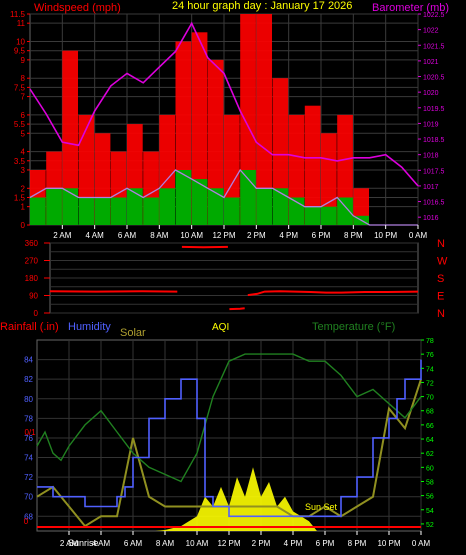  What do you see at coordinates (430, 398) in the screenshot?
I see `temperature-tick-label: 70` at bounding box center [430, 398].